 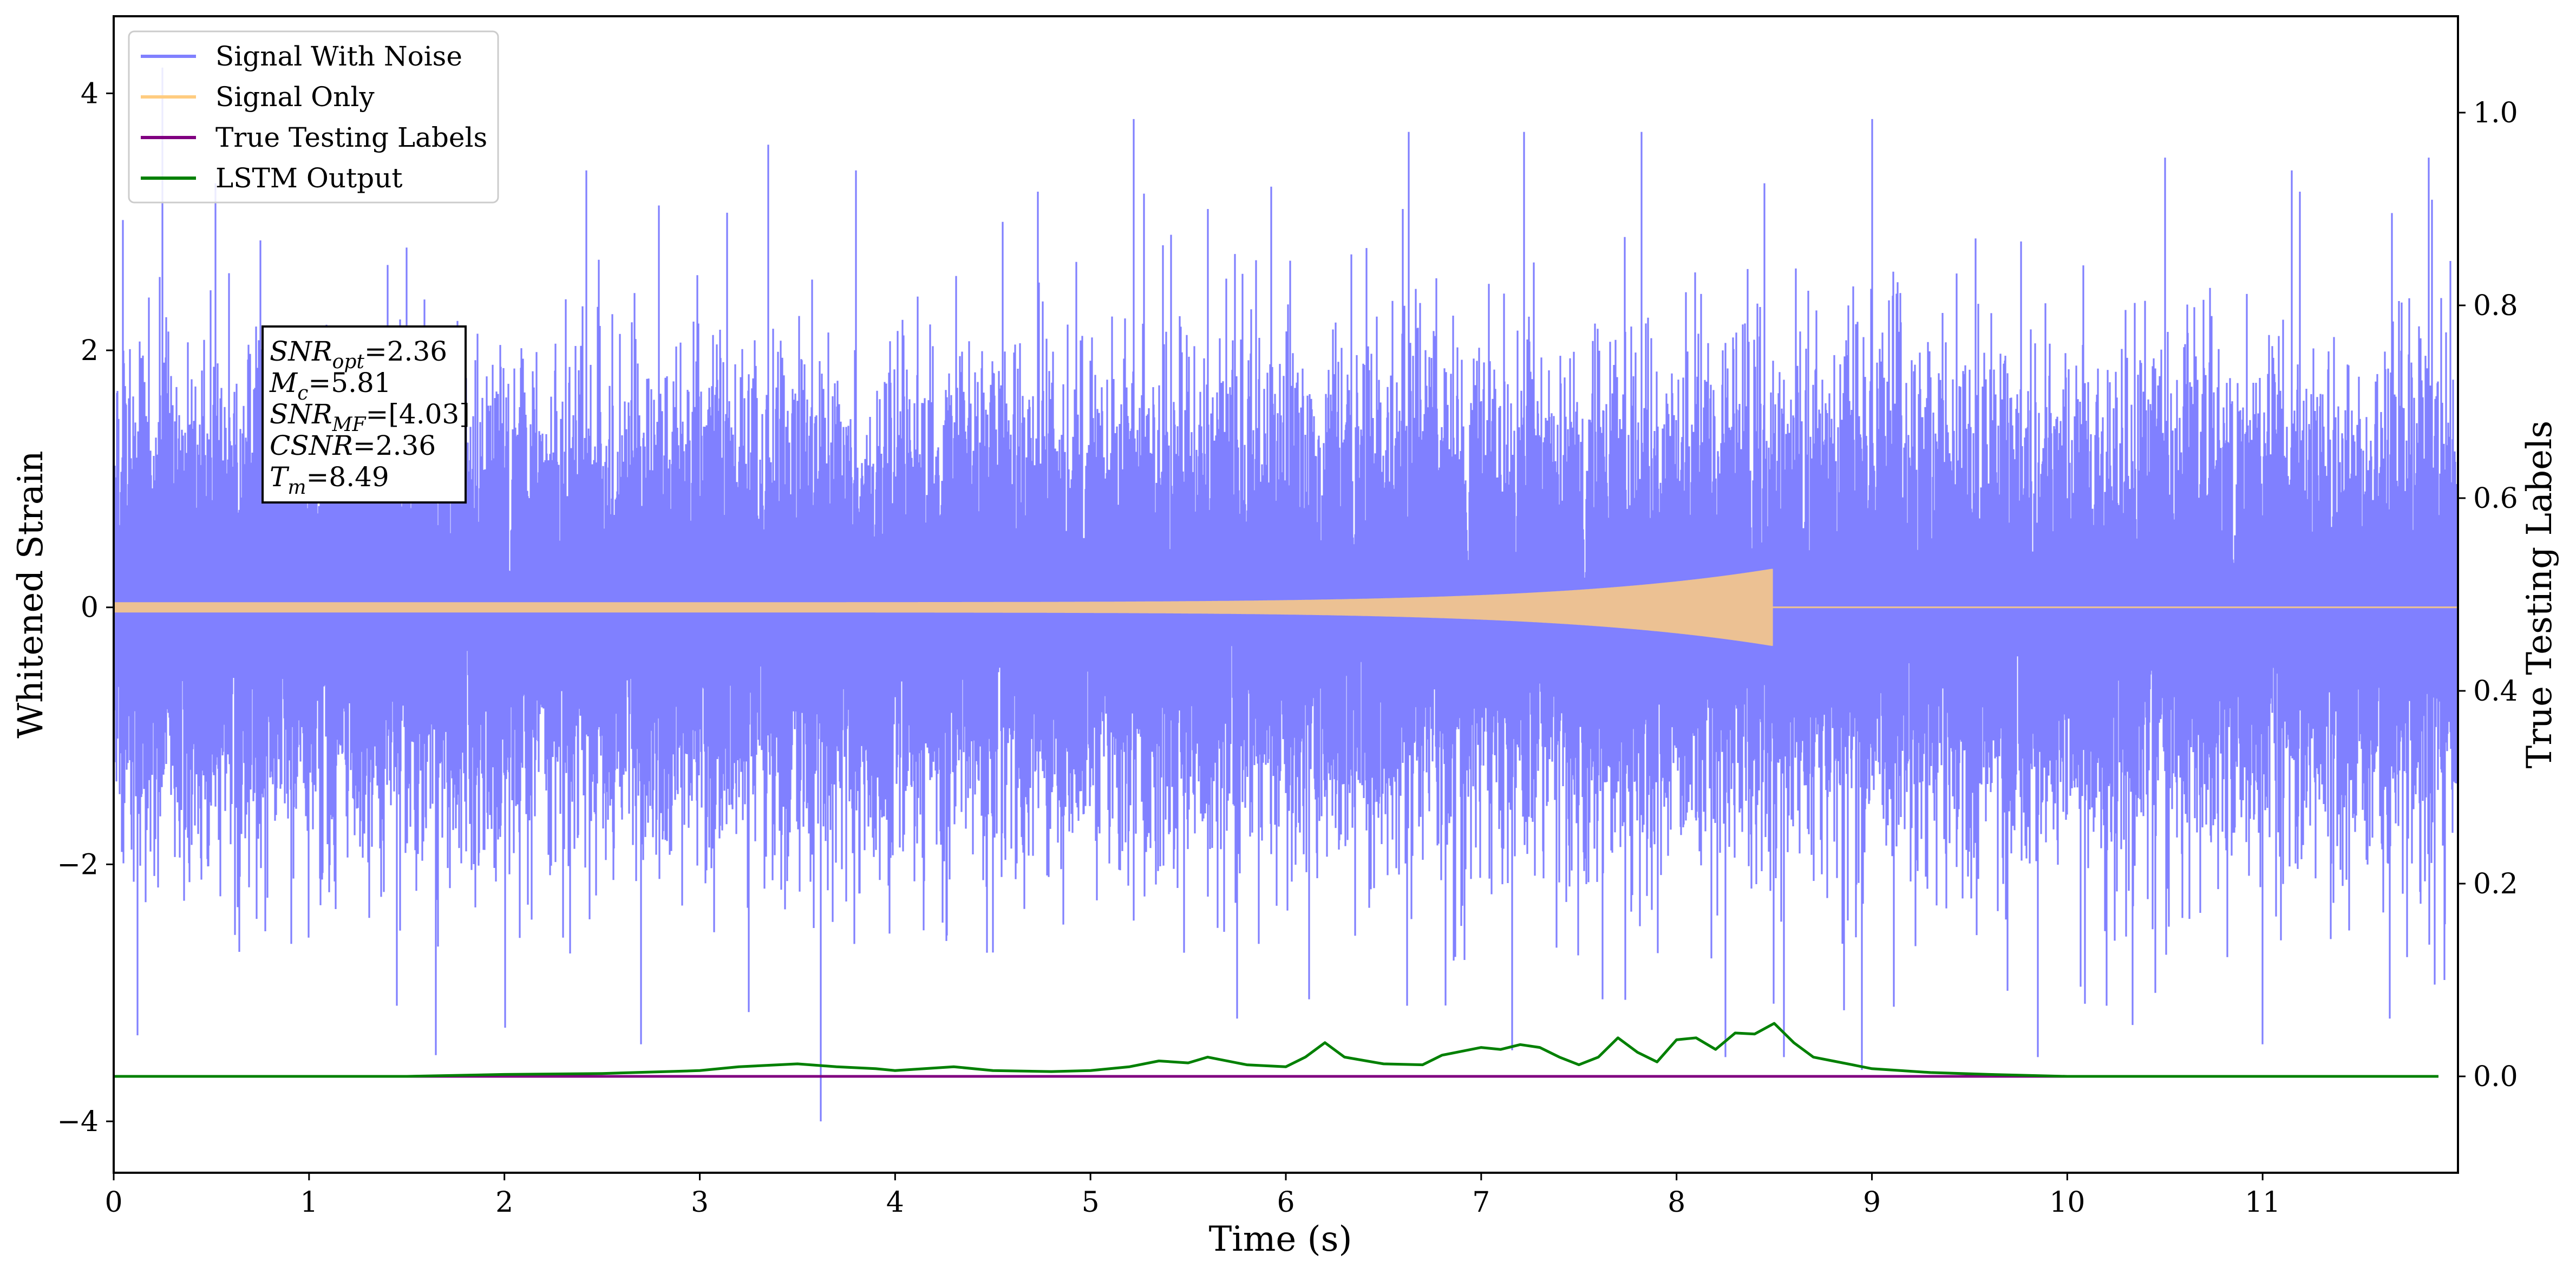 What do you see at coordinates (2263, 1202) in the screenshot?
I see `x-tick-label: 11` at bounding box center [2263, 1202].